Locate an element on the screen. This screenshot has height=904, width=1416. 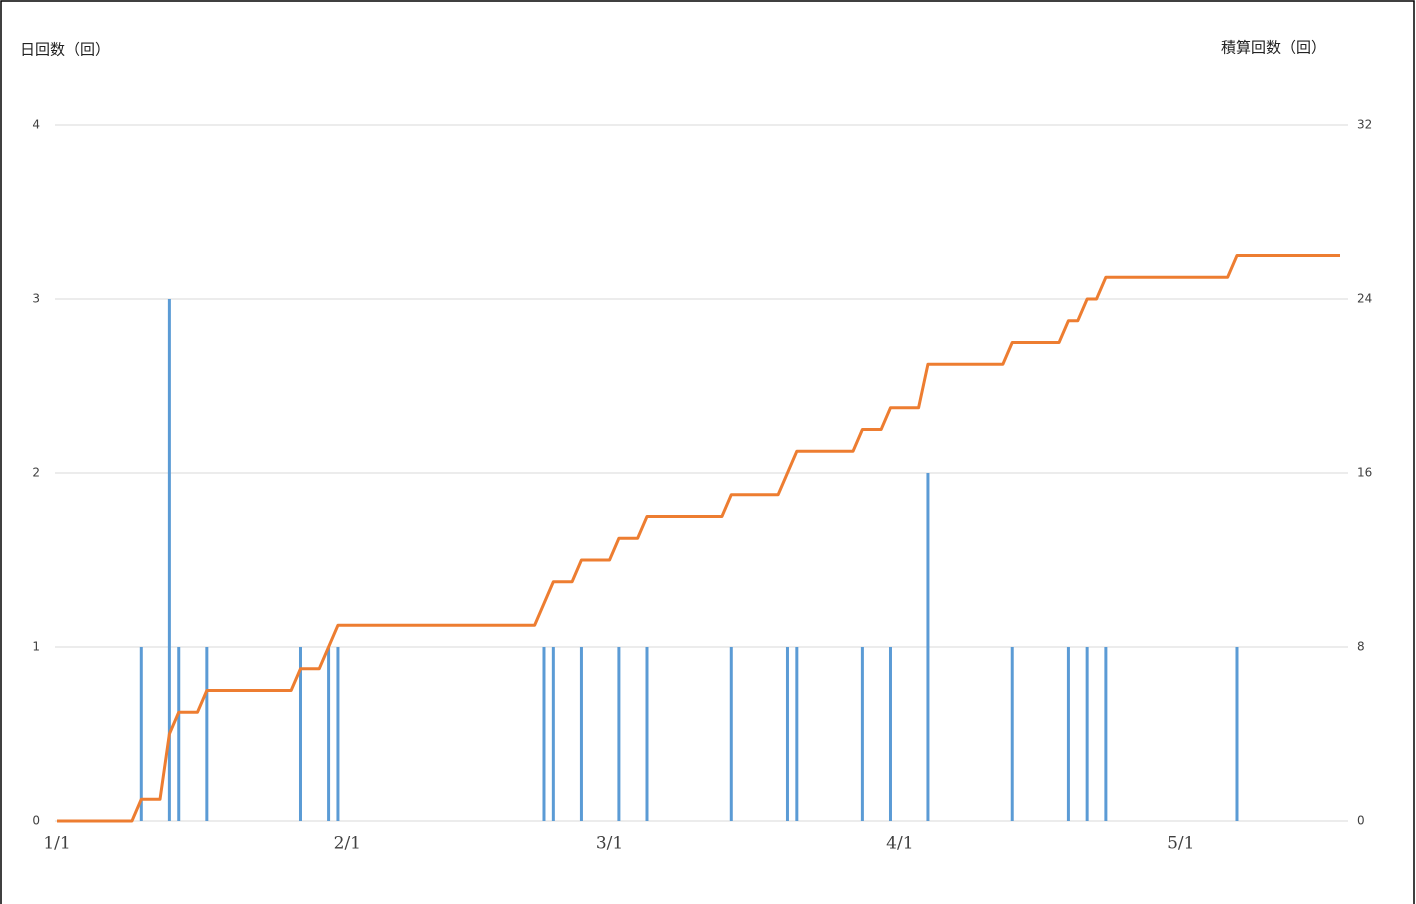
x-tick-label: 1/1 is located at coordinates (56, 844).